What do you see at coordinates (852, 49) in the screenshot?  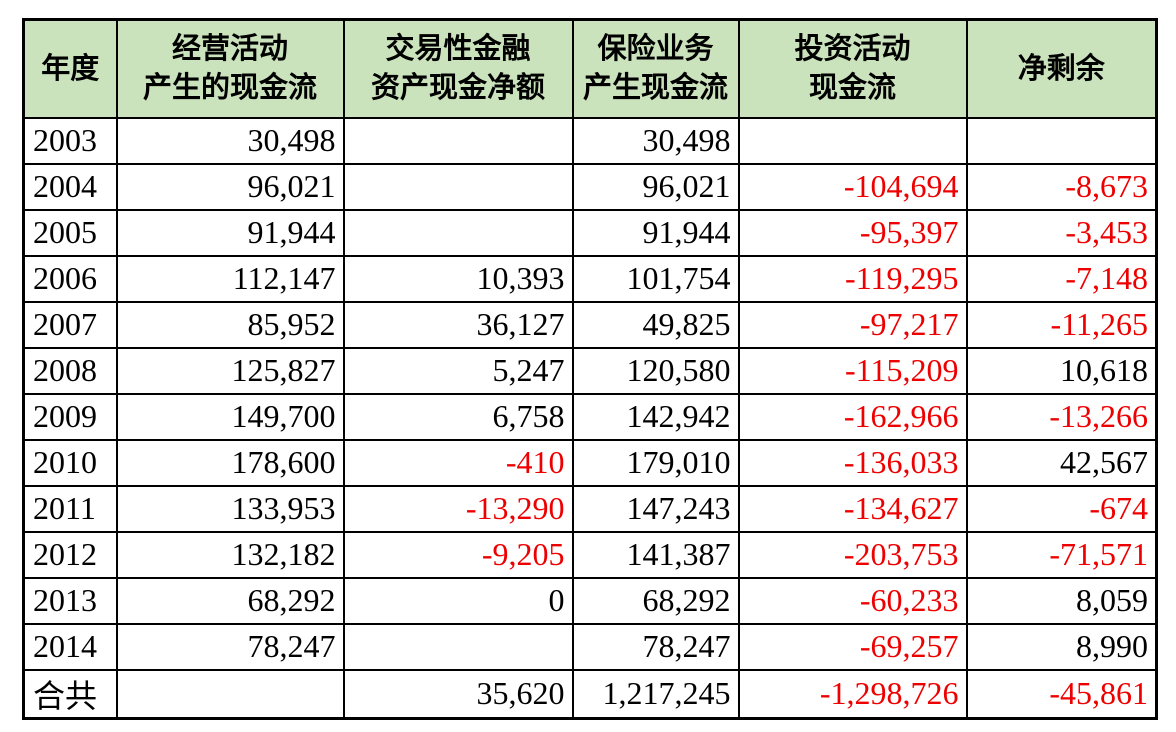 I see `column-header-line: 投资活动` at bounding box center [852, 49].